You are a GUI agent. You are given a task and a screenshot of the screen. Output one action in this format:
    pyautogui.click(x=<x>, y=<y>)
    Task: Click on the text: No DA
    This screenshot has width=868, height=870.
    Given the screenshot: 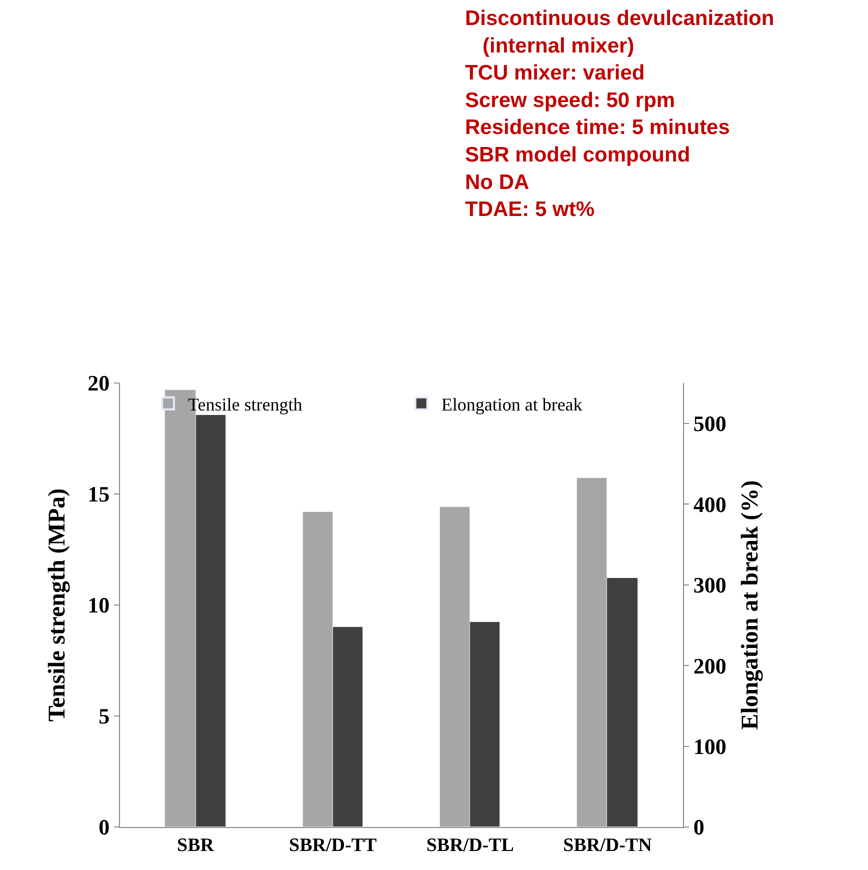 What is the action you would take?
    pyautogui.click(x=497, y=182)
    